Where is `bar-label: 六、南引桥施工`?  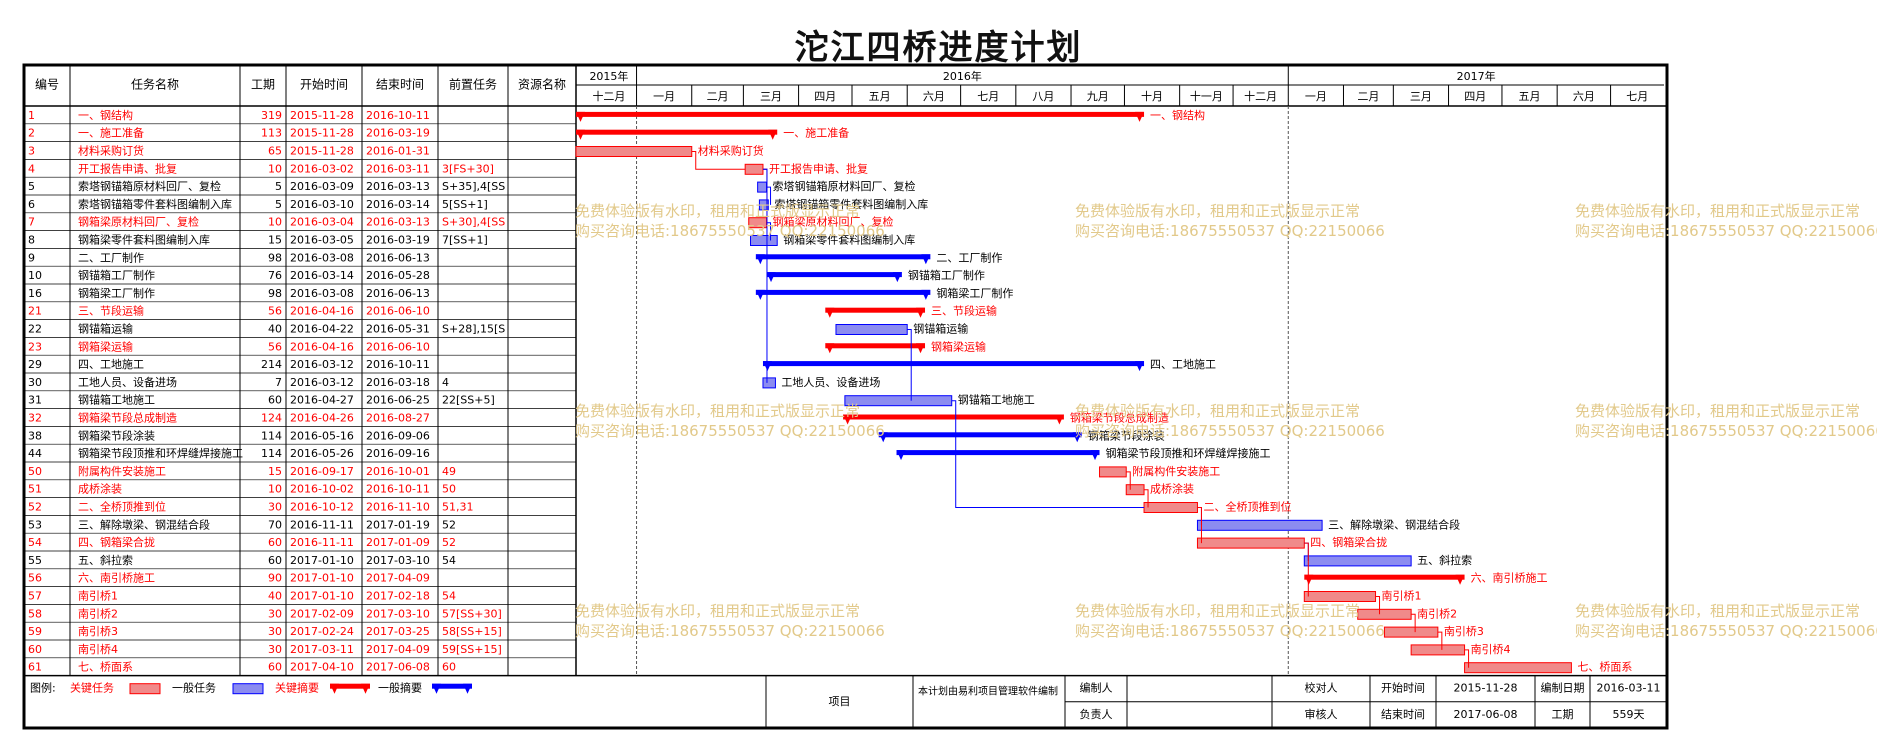 bar-label: 六、南引桥施工 is located at coordinates (1509, 578).